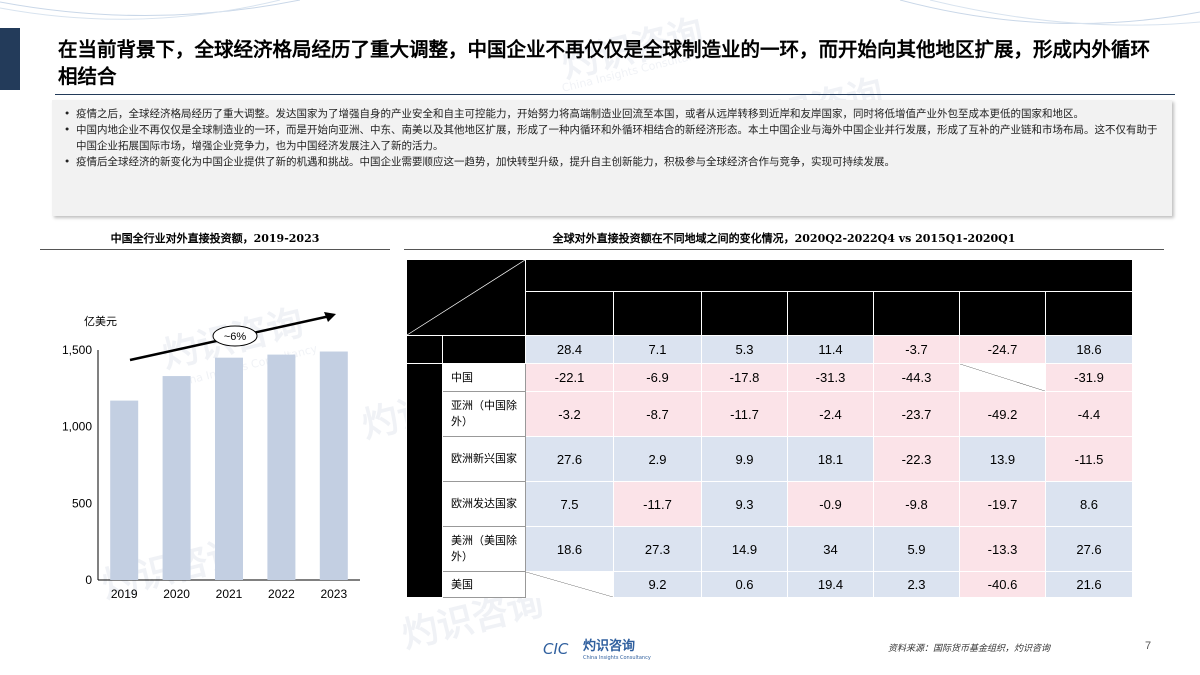  Describe the element at coordinates (615, 94) in the screenshot. I see `title-divider` at that location.